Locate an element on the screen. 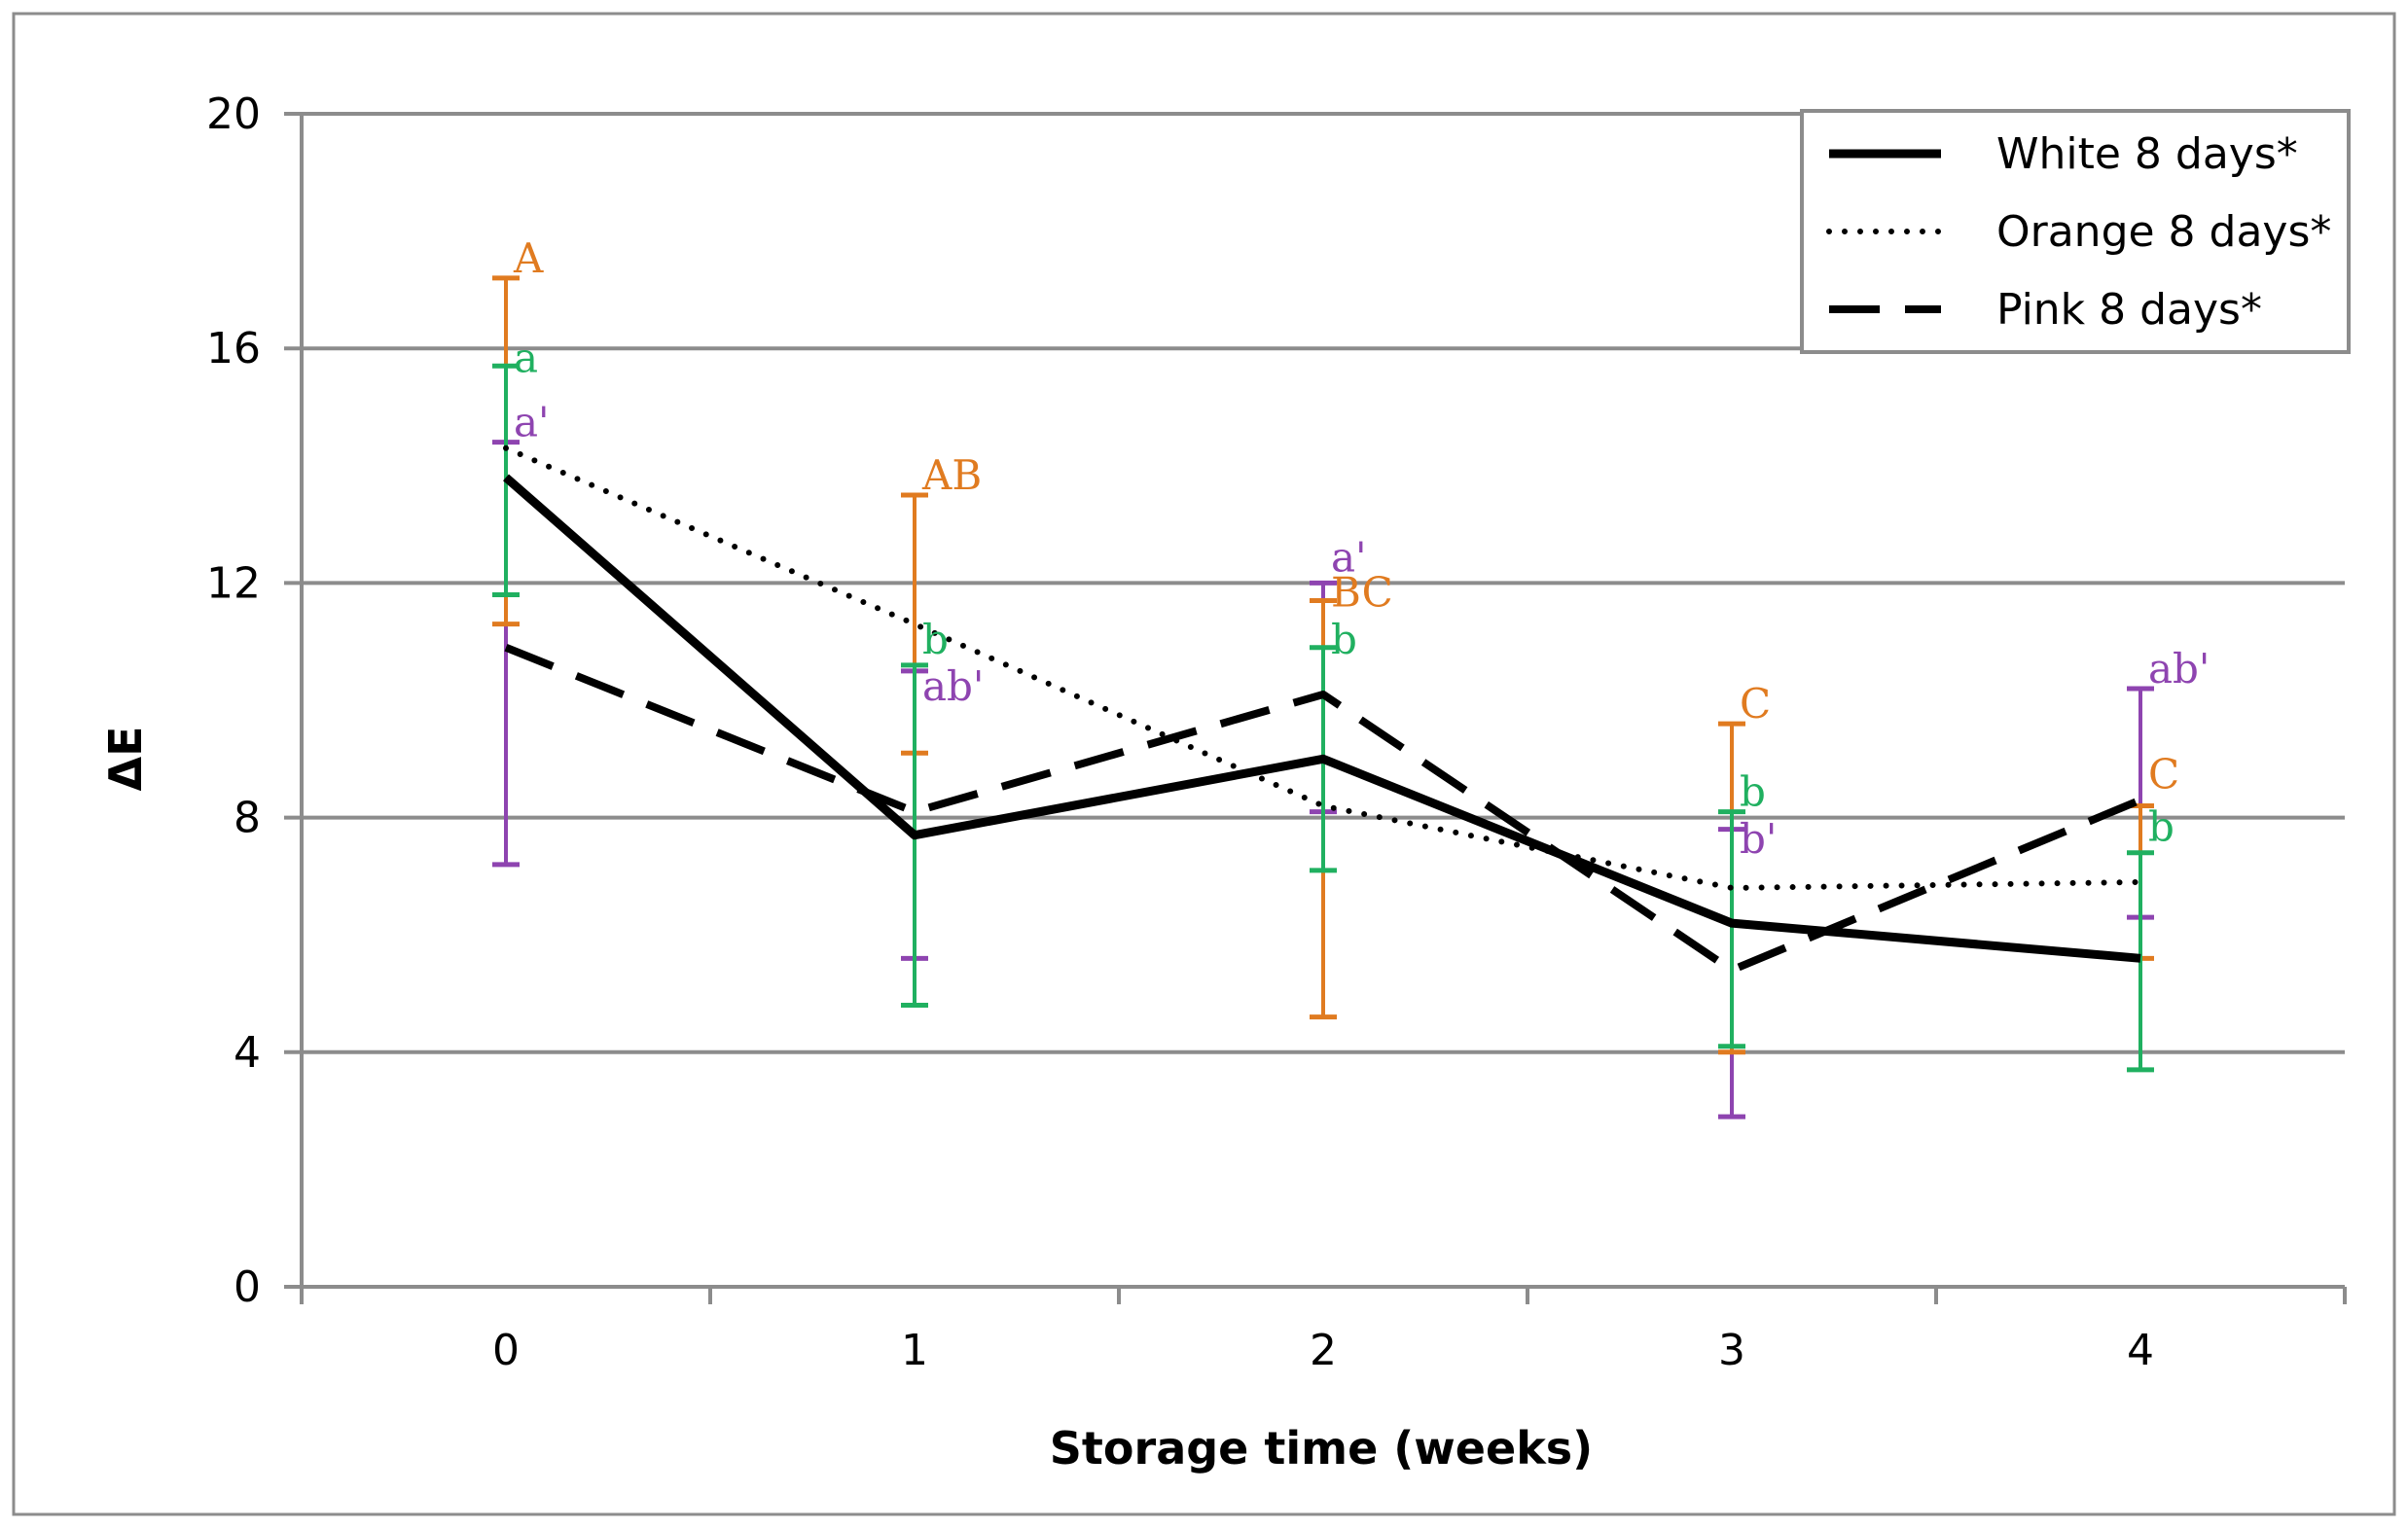  x-tick-label: 4 is located at coordinates (2140, 1350).